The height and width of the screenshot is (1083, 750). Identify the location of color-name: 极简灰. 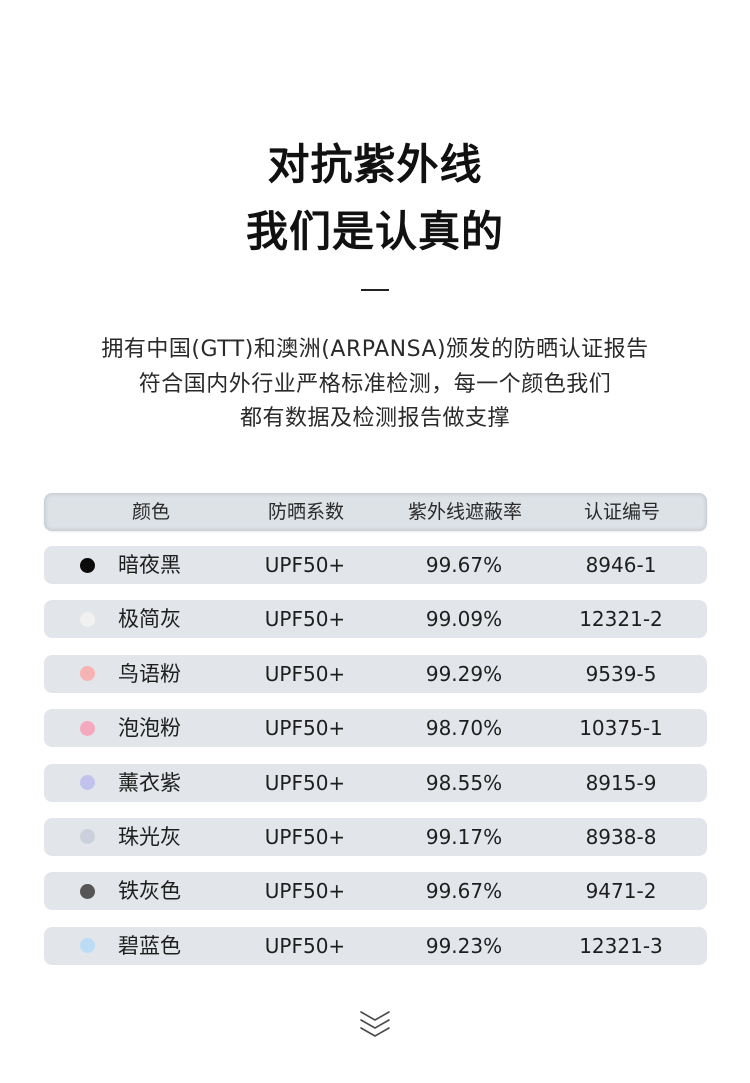
(149, 619).